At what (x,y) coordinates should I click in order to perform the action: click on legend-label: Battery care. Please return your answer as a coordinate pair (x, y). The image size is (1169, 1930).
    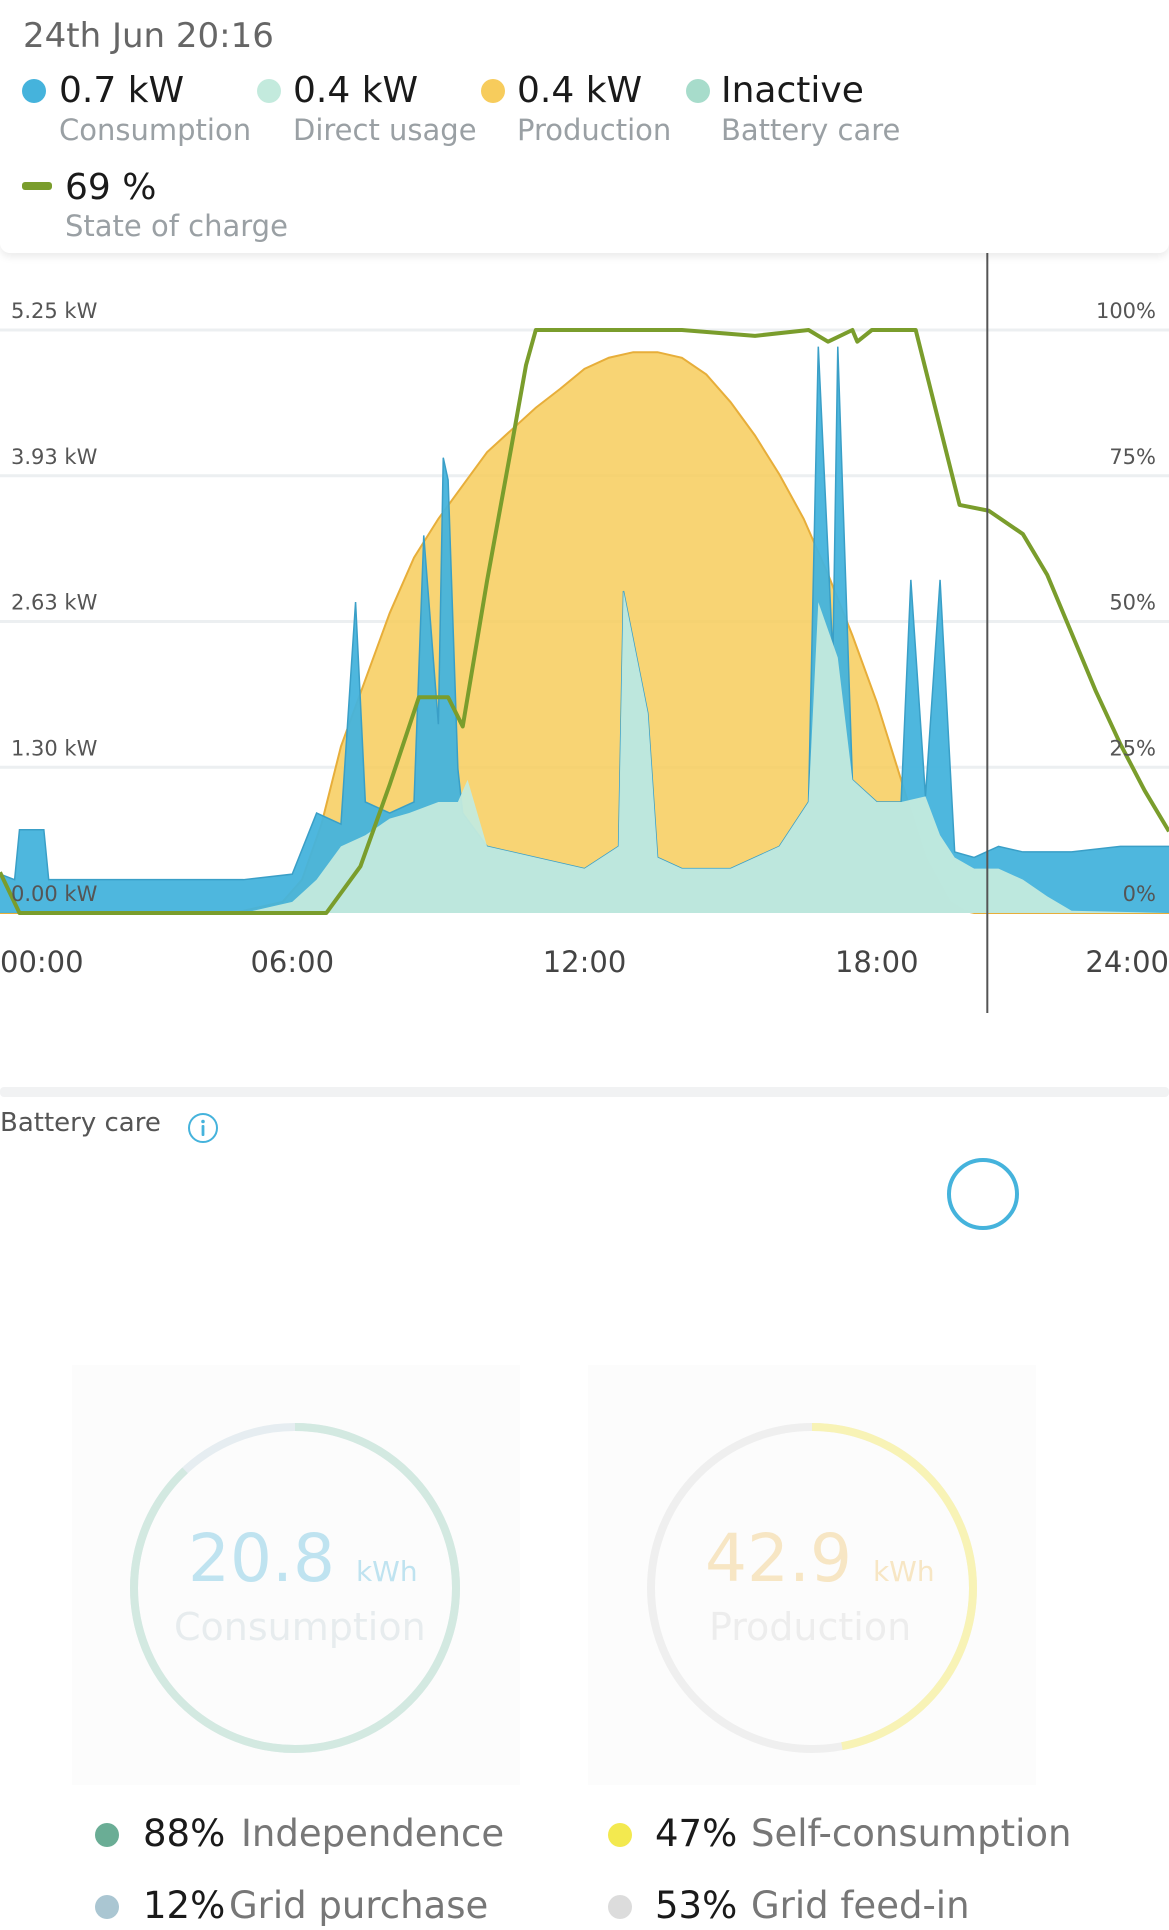
    Looking at the image, I should click on (811, 130).